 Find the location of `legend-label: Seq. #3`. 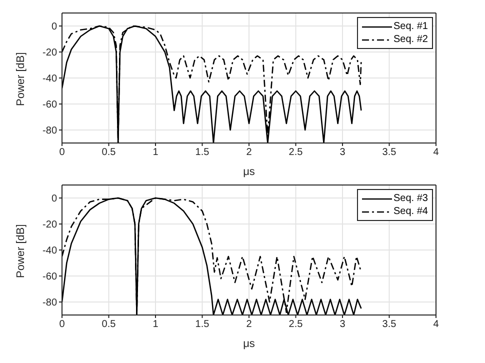

legend-label: Seq. #3 is located at coordinates (411, 198).